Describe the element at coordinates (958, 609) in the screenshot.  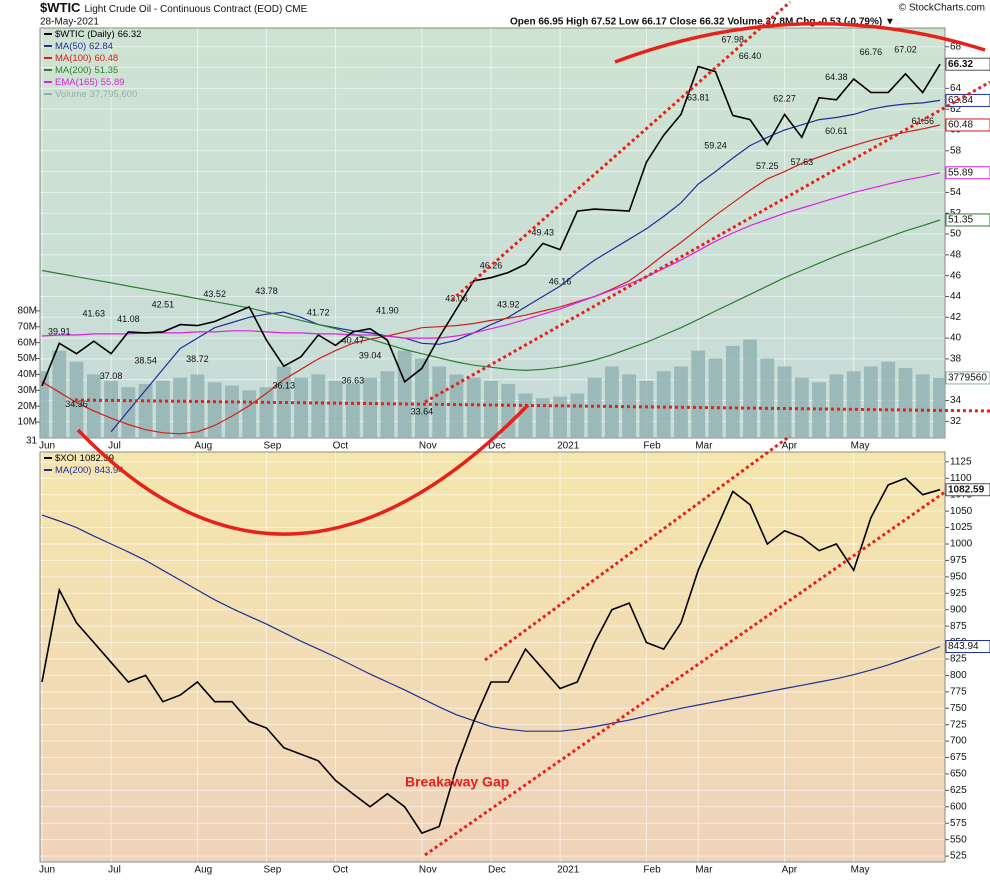
I see `y-tick-label: 900` at that location.